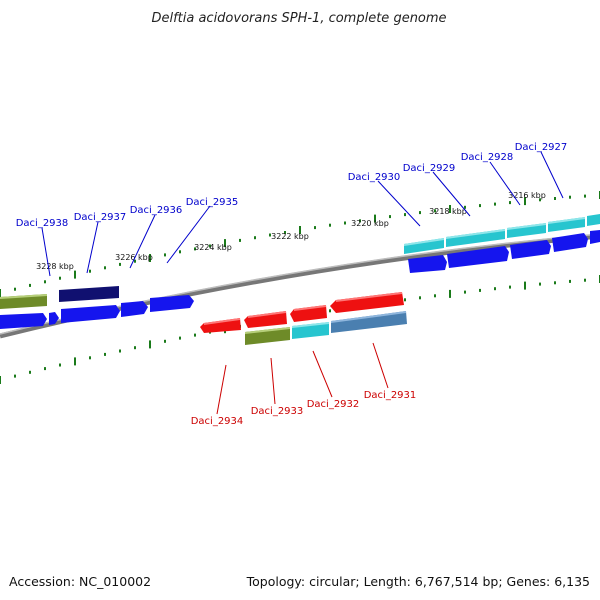  What do you see at coordinates (277, 411) in the screenshot?
I see `gene-label: Daci_2933` at bounding box center [277, 411].